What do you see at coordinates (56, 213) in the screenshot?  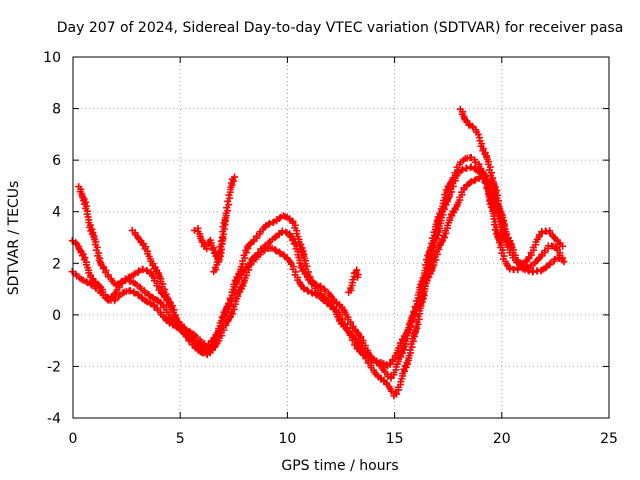 I see `y-tick-label: 4` at bounding box center [56, 213].